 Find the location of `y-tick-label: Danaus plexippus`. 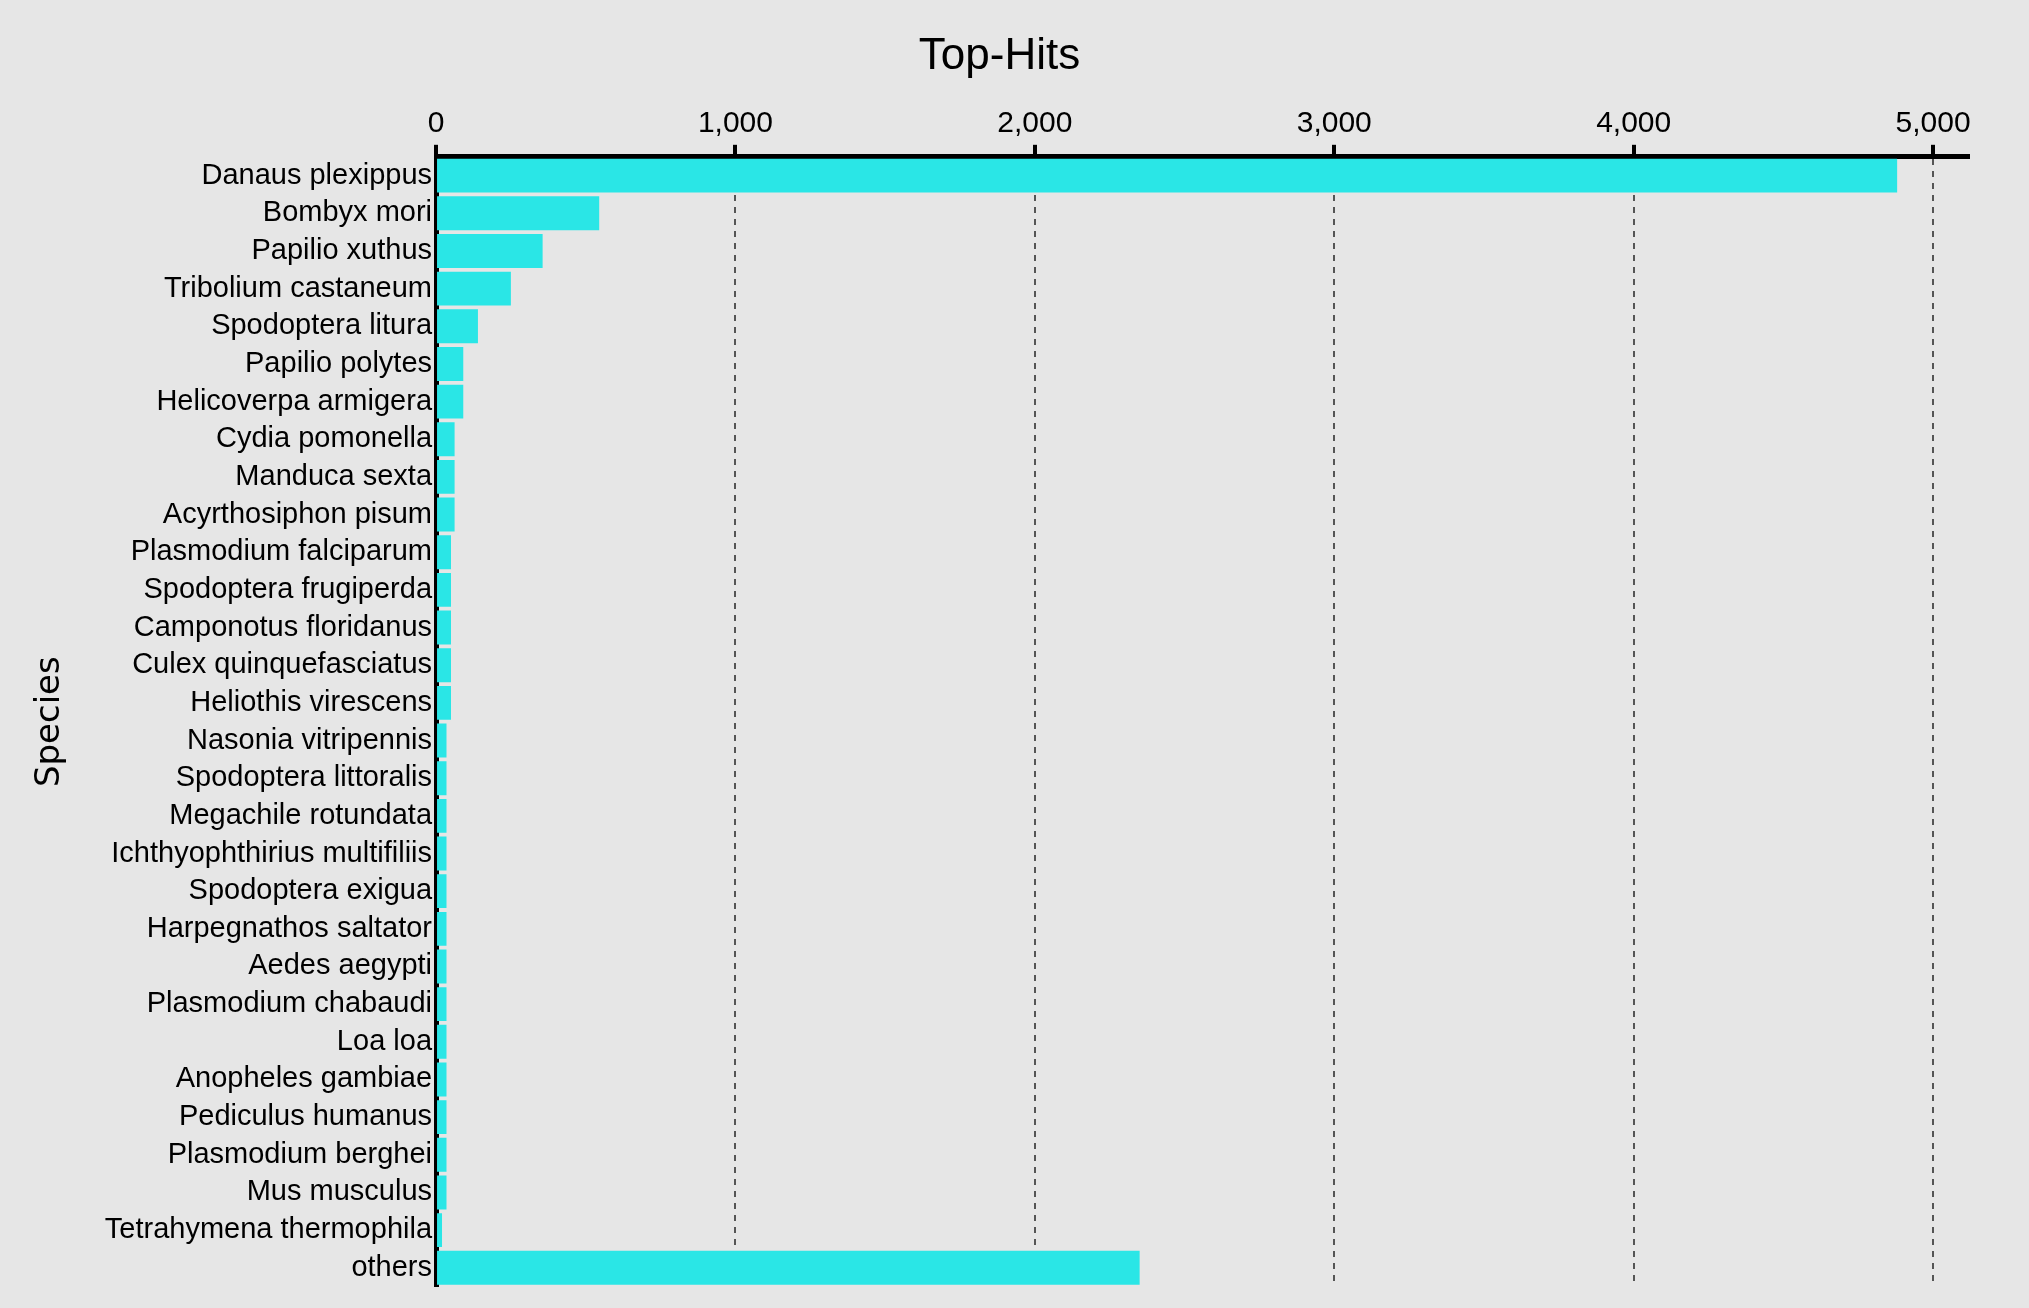

y-tick-label: Danaus plexippus is located at coordinates (317, 173).